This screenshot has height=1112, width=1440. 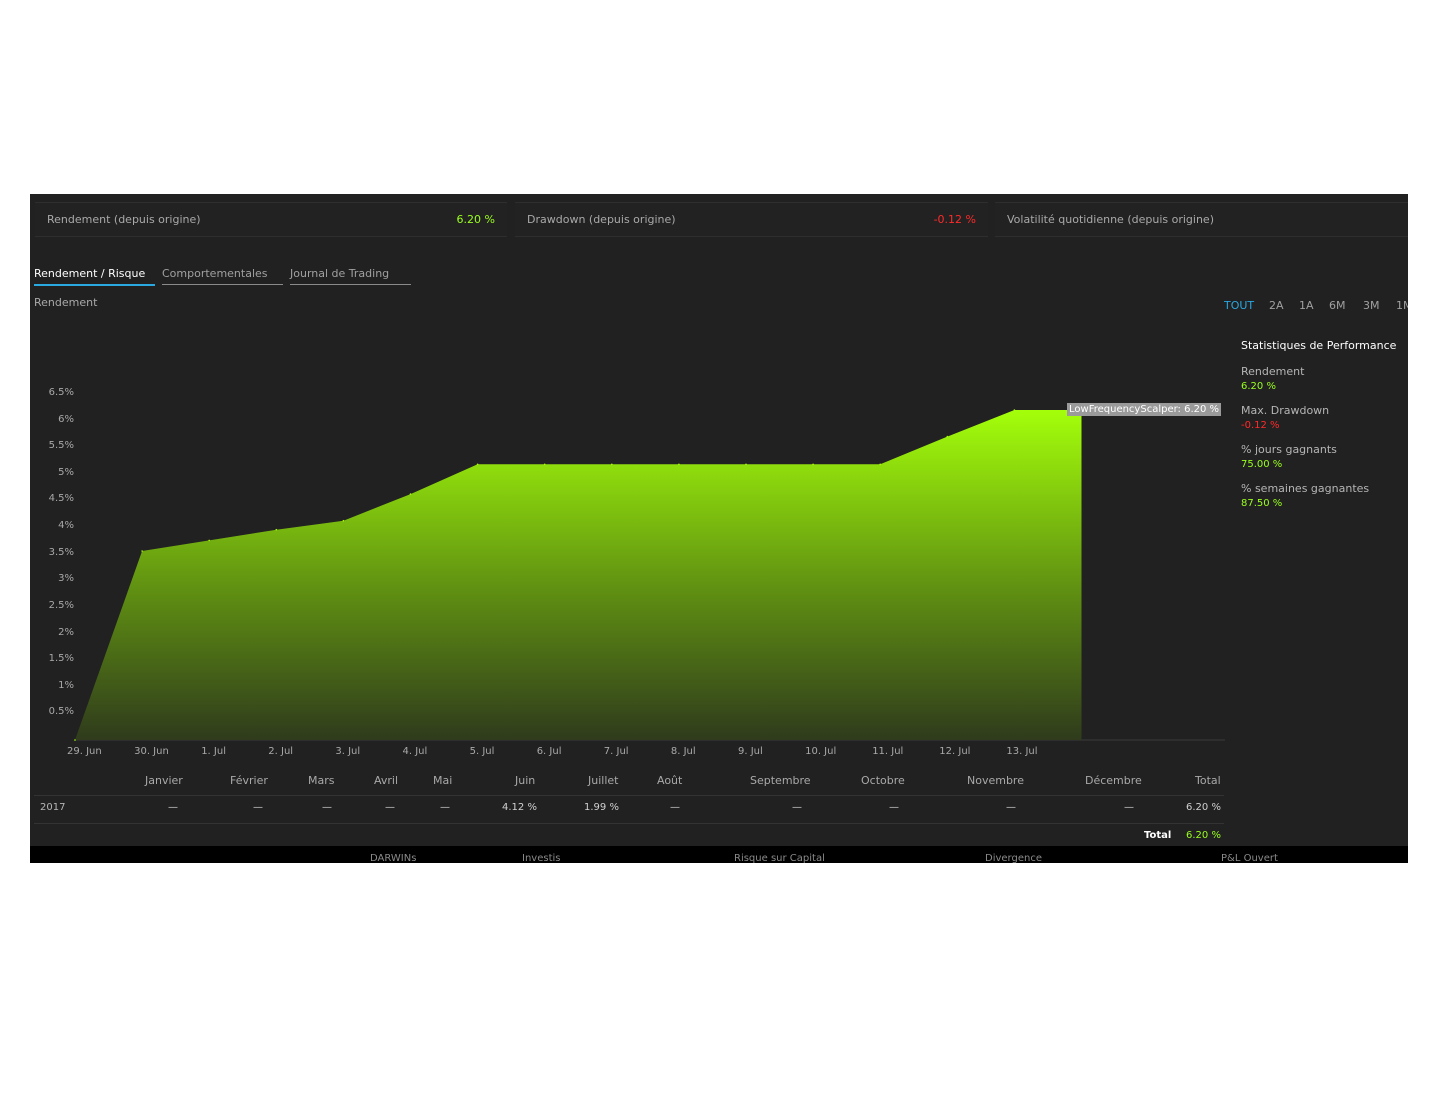 What do you see at coordinates (525, 780) in the screenshot?
I see `month-header: Juin` at bounding box center [525, 780].